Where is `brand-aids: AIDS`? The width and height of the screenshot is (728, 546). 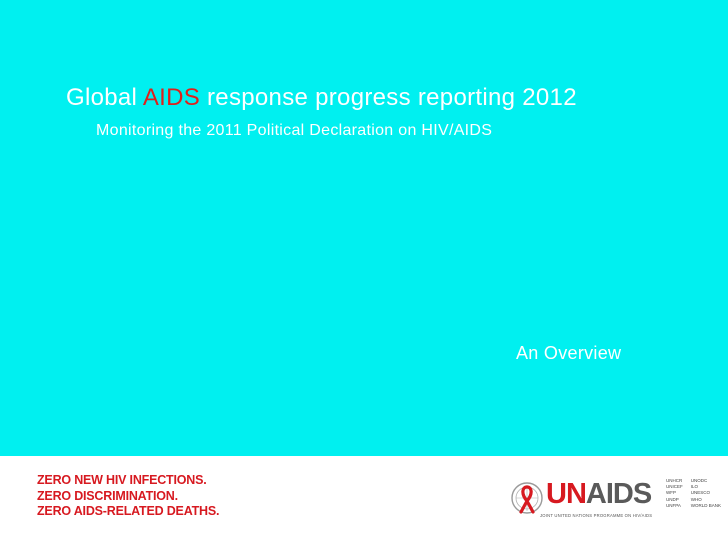 brand-aids: AIDS is located at coordinates (618, 494).